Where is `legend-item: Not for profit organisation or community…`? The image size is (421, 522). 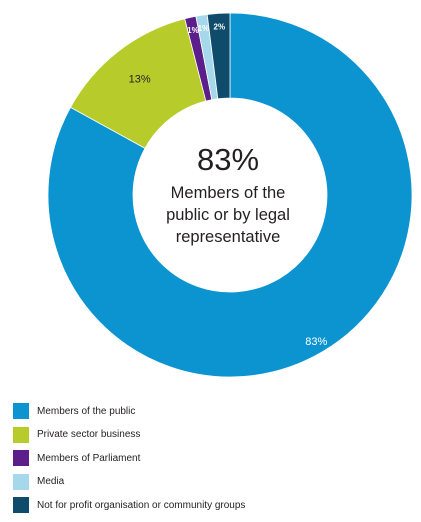
legend-item: Not for profit organisation or community… is located at coordinates (129, 505).